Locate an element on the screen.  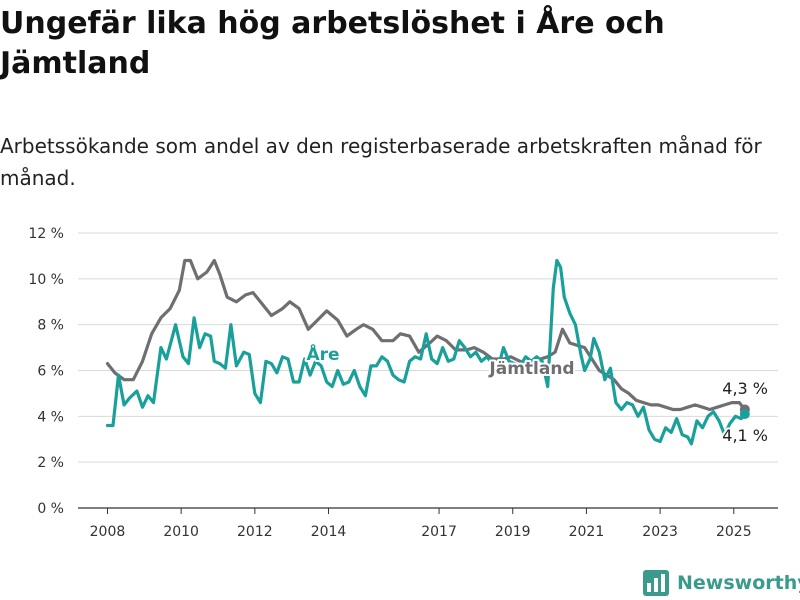
x-tick-label: 2017 is located at coordinates (439, 532).